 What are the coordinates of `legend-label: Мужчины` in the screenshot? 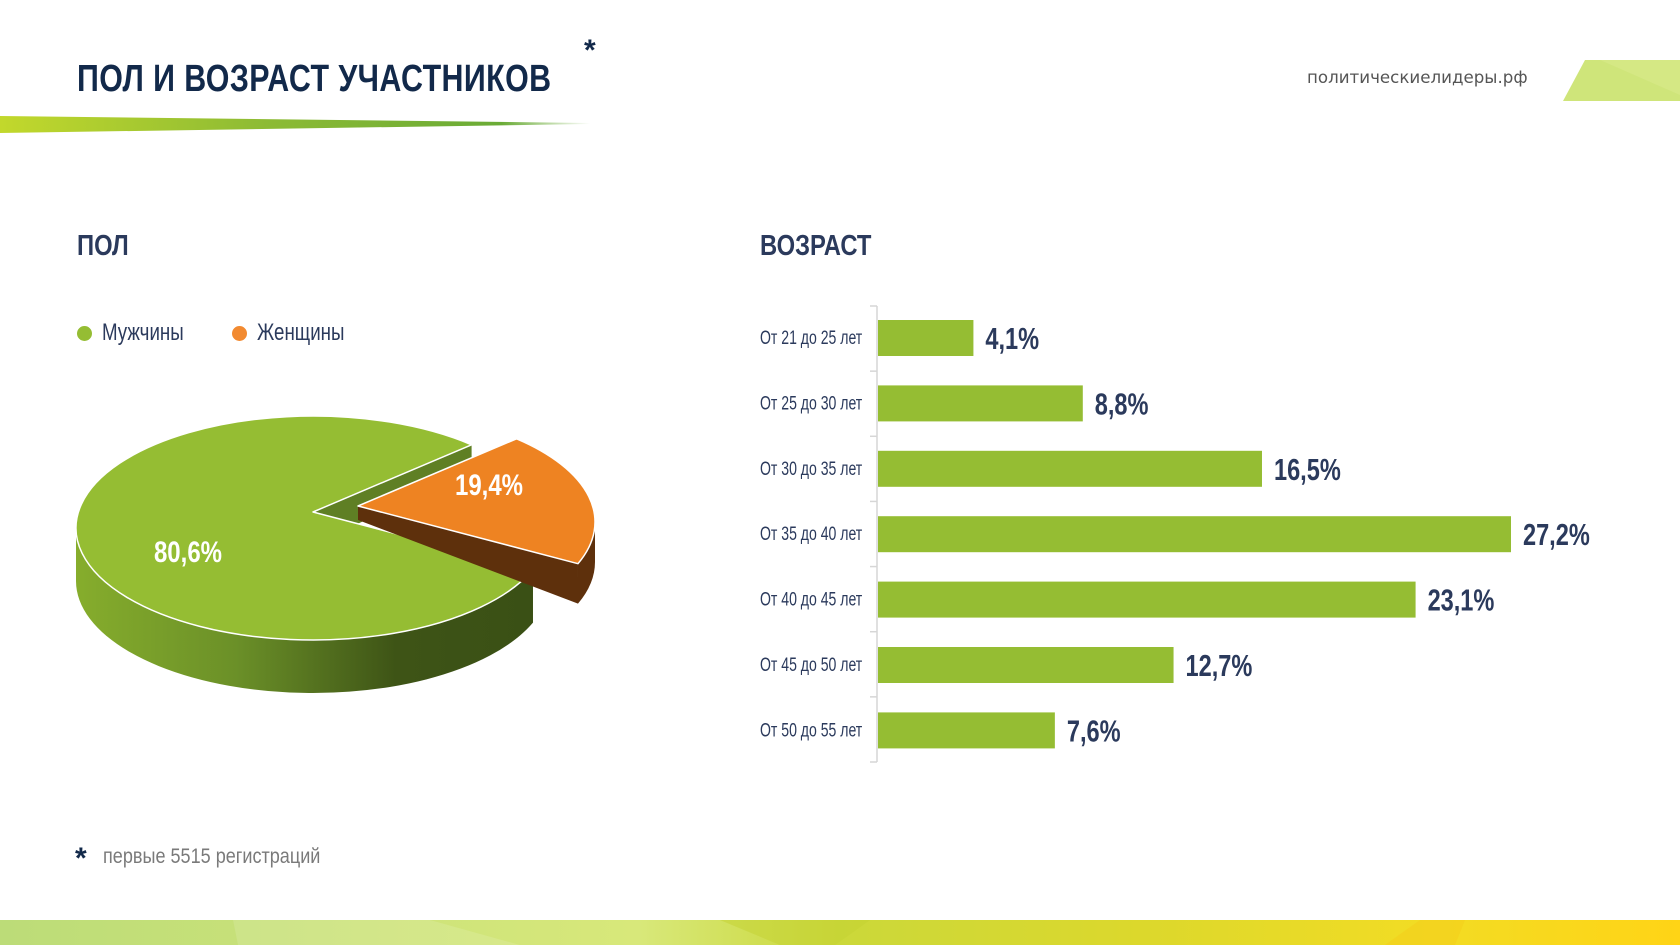 It's located at (143, 332).